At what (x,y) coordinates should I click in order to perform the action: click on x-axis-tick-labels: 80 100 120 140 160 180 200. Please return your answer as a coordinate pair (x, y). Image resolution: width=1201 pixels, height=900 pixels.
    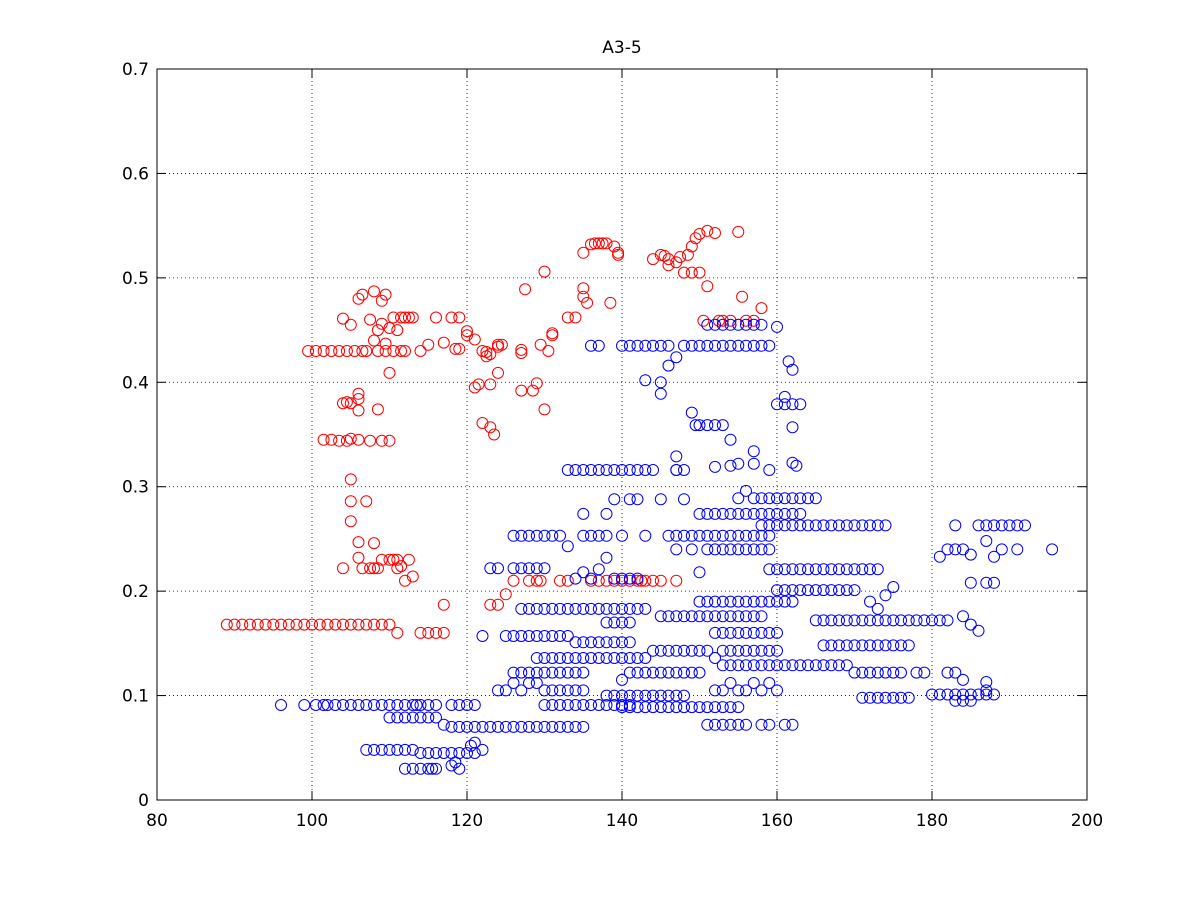
    Looking at the image, I should click on (624, 821).